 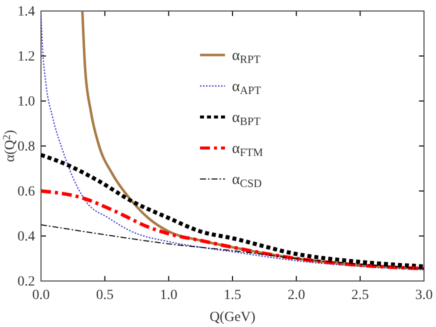 What do you see at coordinates (105, 295) in the screenshot?
I see `x-tick-label: 0.5` at bounding box center [105, 295].